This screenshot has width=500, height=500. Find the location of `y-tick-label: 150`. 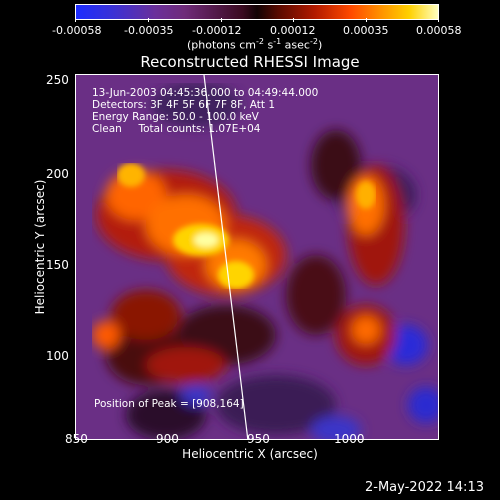

y-tick-label: 150 is located at coordinates (57, 265).